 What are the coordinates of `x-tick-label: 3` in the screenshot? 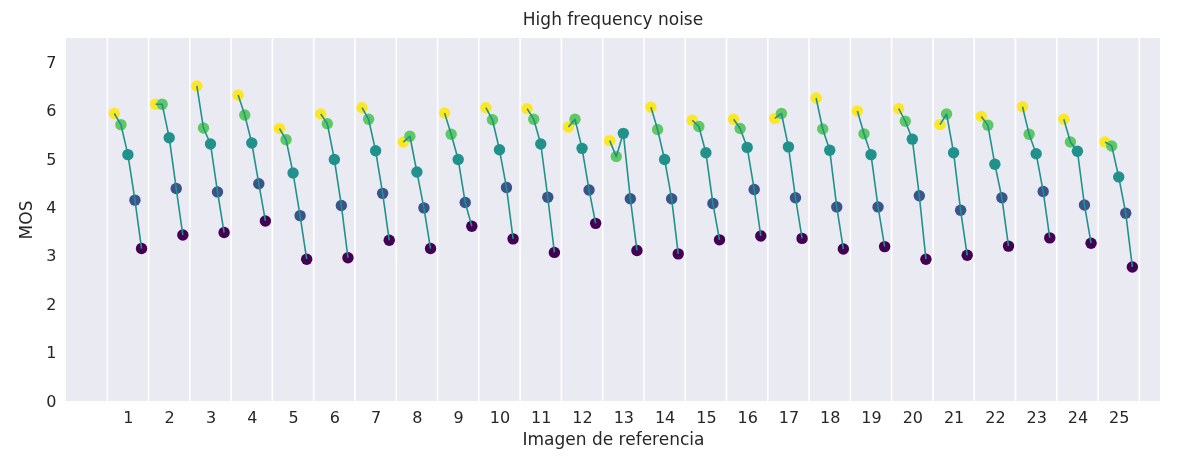 It's located at (211, 417).